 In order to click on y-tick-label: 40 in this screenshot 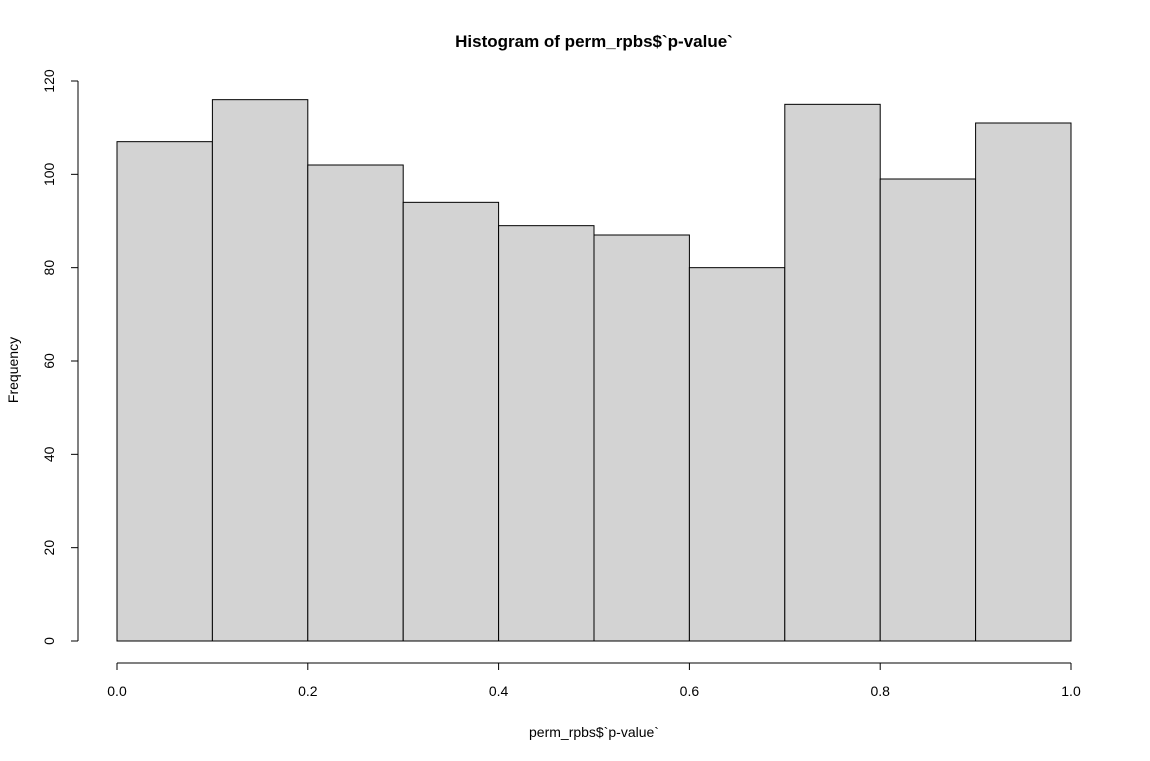, I will do `click(49, 454)`.